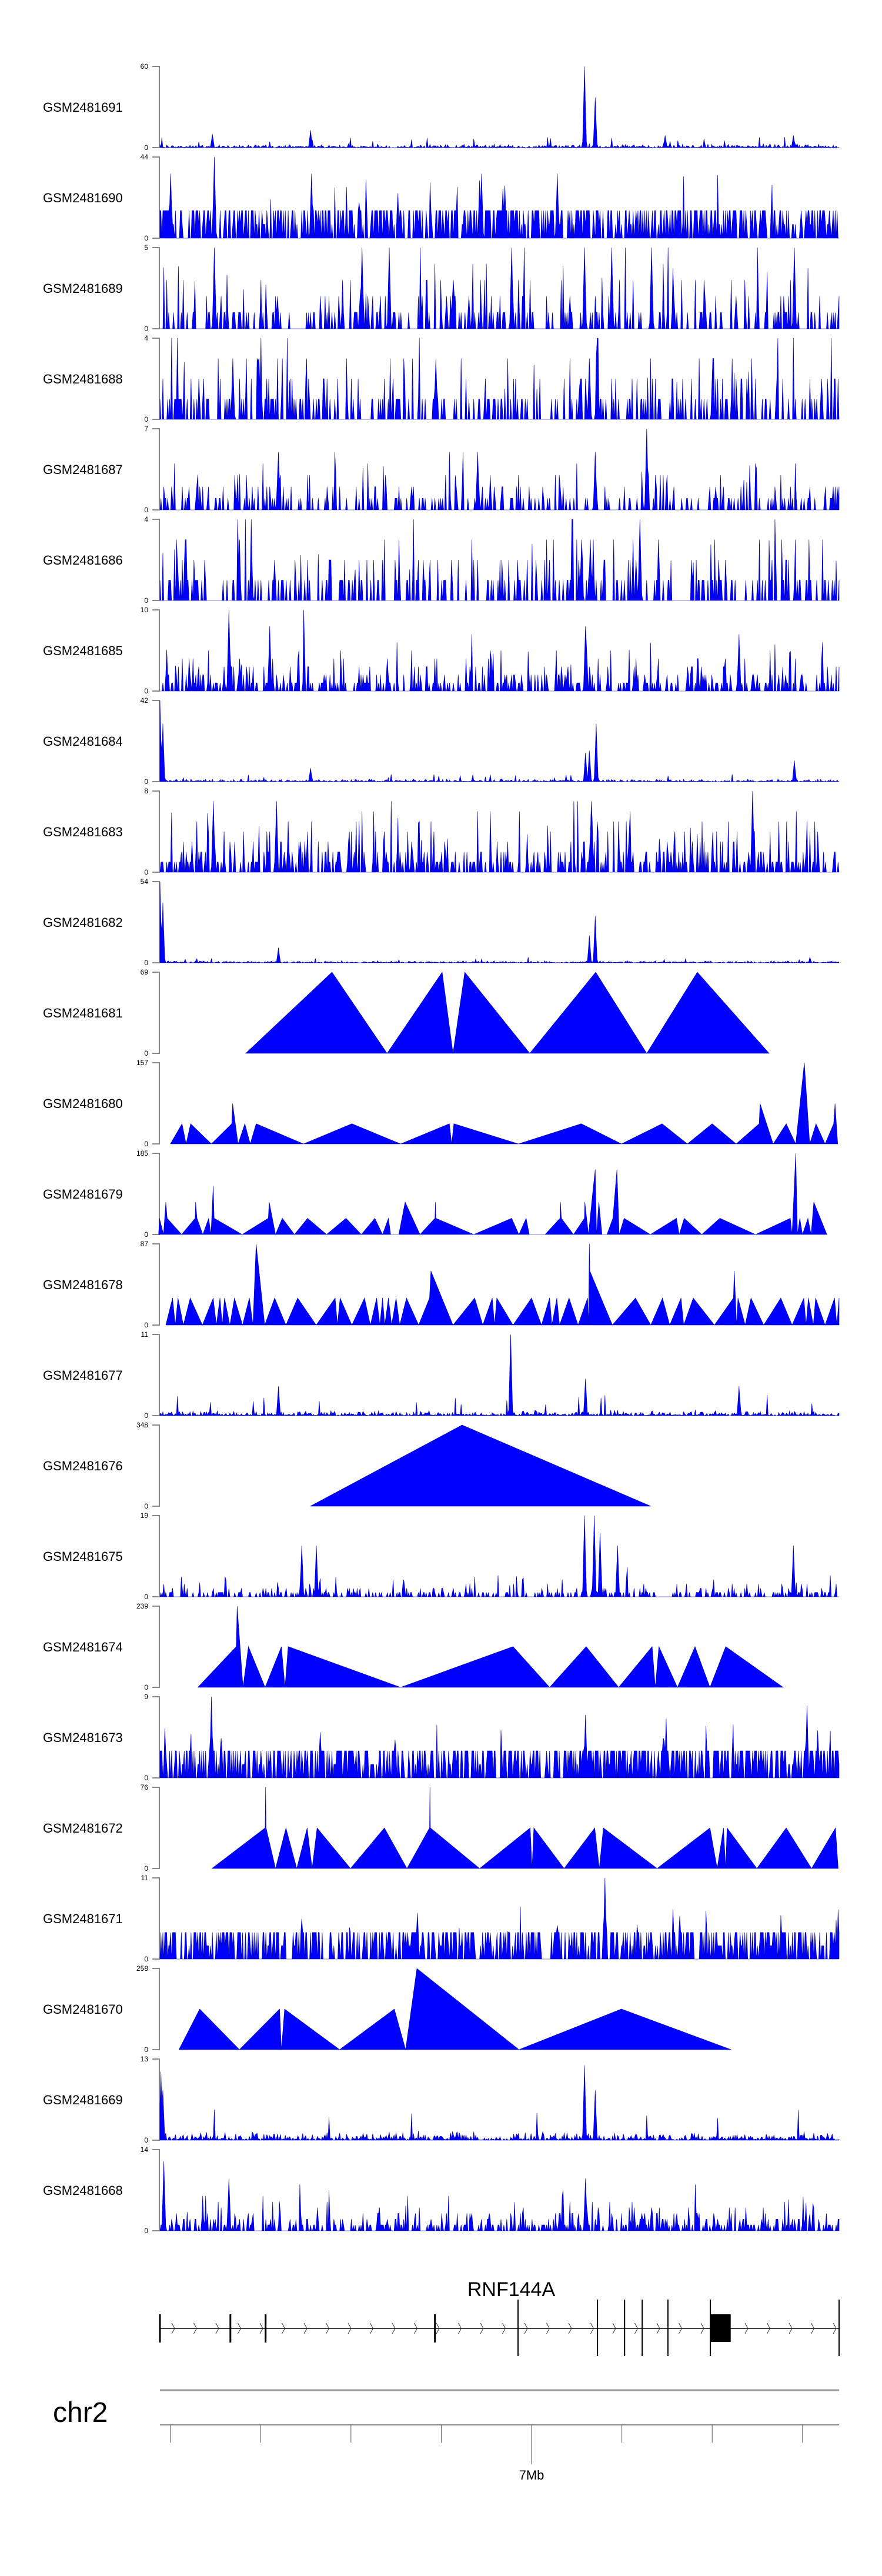 The image size is (882, 2576). What do you see at coordinates (145, 2059) in the screenshot?
I see `y-max-label: 13` at bounding box center [145, 2059].